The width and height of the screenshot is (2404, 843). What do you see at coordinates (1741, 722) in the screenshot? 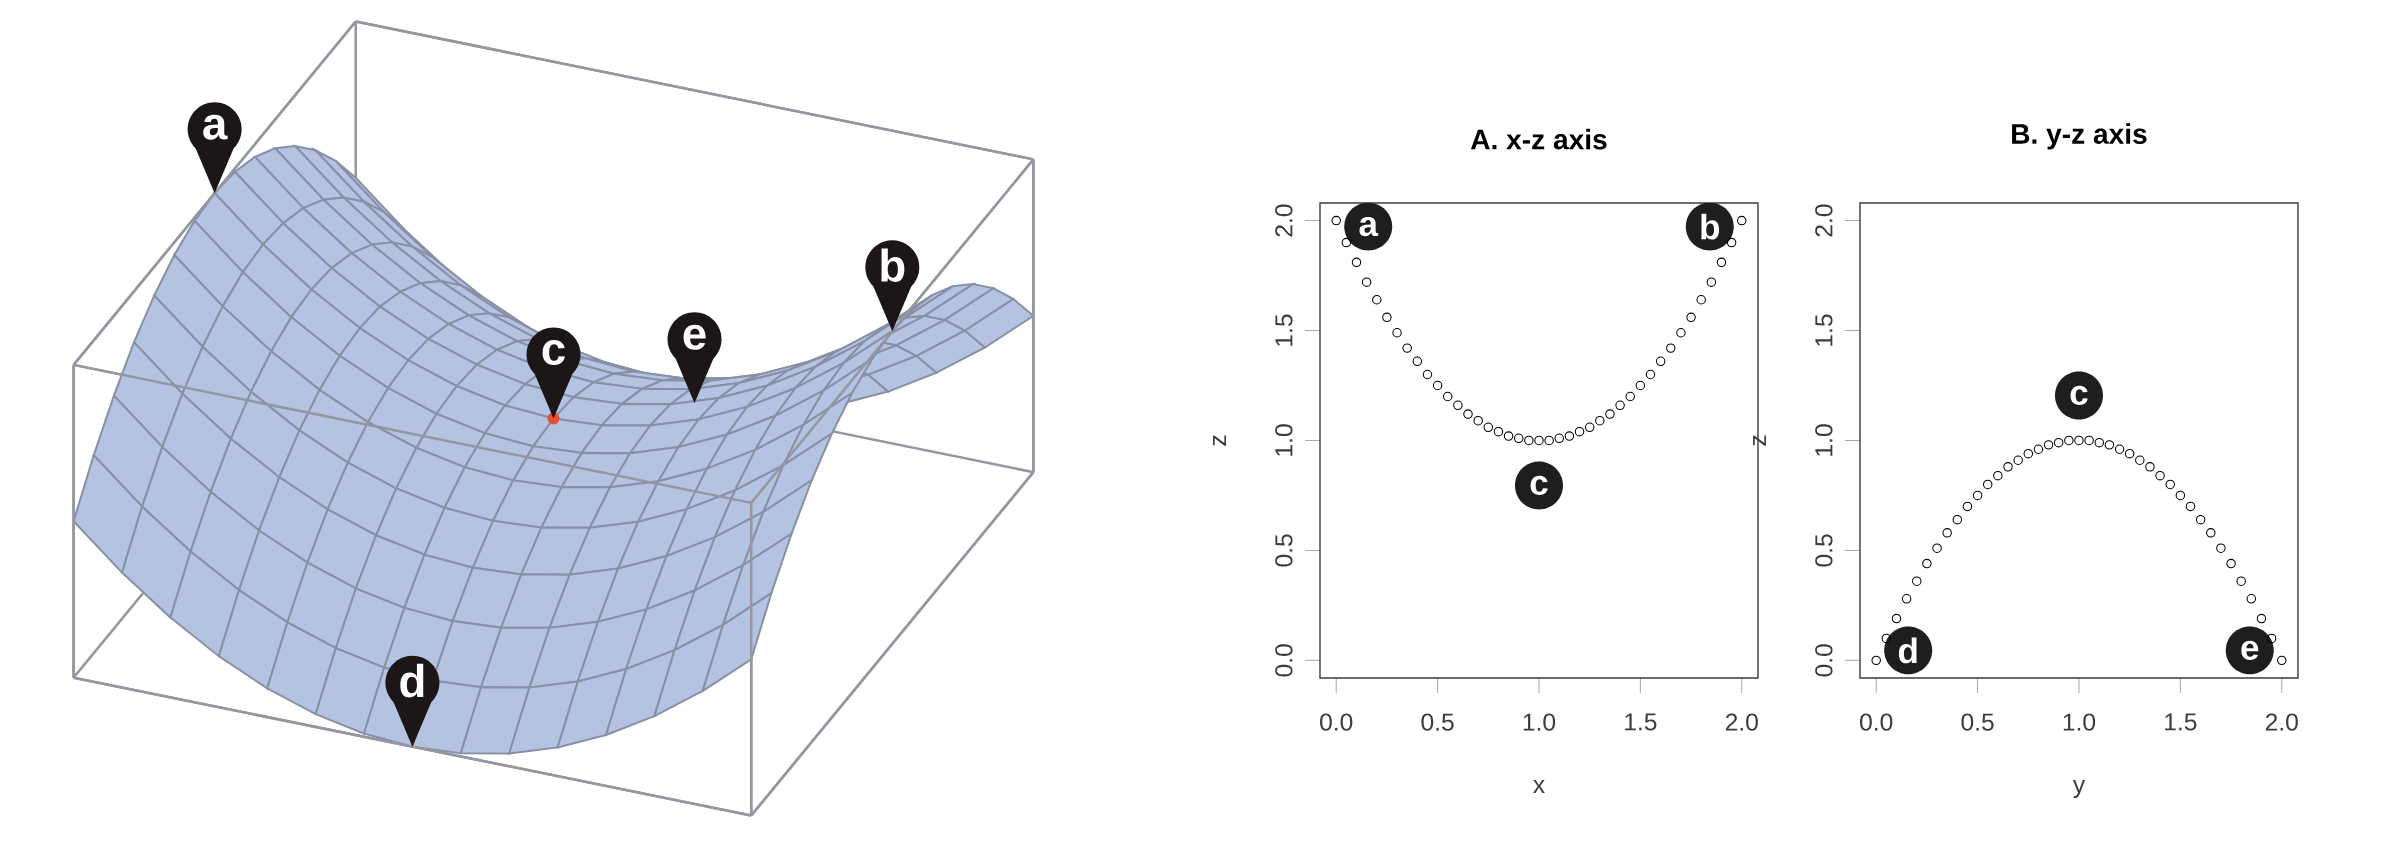
I see `x-tick-label: 2.0` at bounding box center [1741, 722].